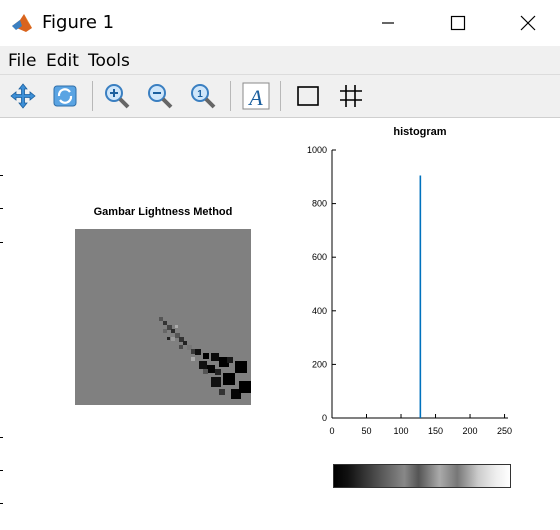  What do you see at coordinates (401, 431) in the screenshot?
I see `x-tick-label: 100` at bounding box center [401, 431].